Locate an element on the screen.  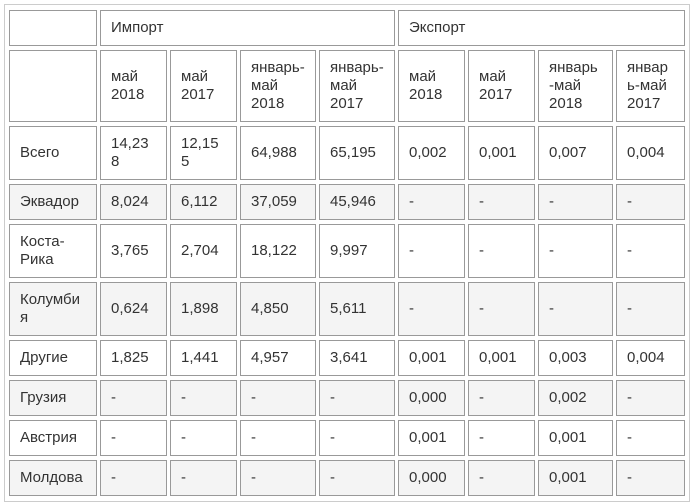
table-cell: 8,024 is located at coordinates (133, 202).